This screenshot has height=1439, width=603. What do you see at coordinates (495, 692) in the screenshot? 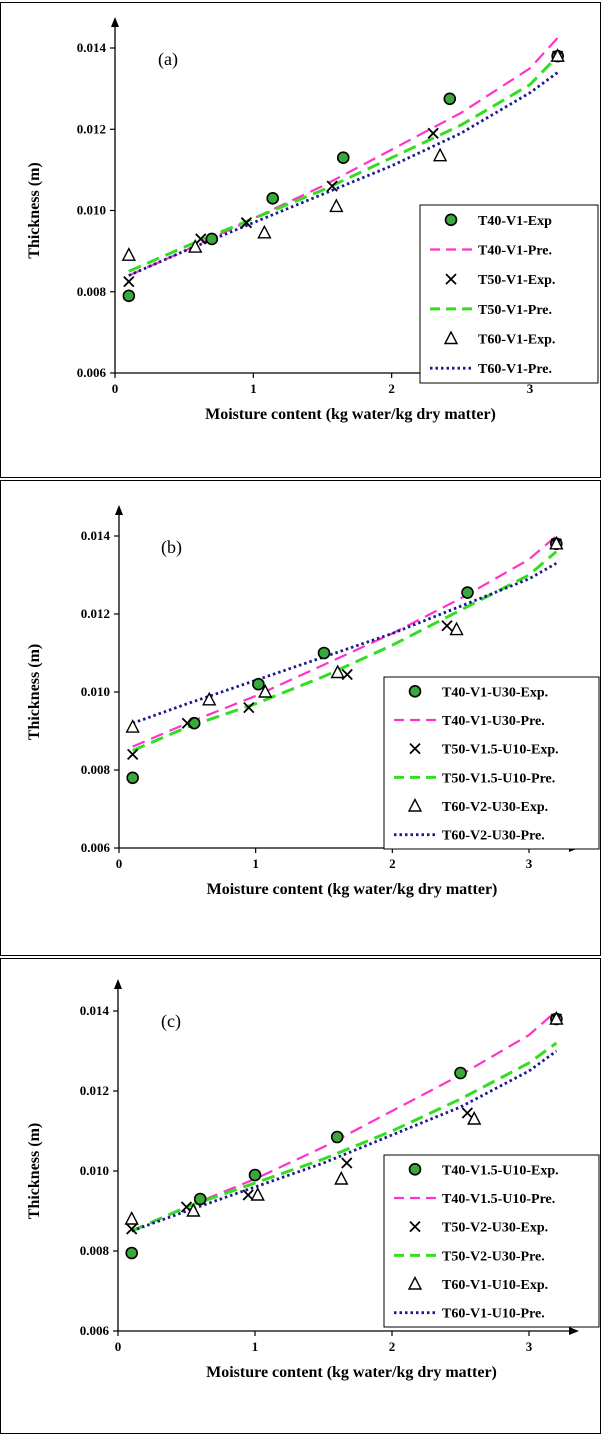
I see `chart-b-legend-entry-1-label: T40-V1-U30-Exp.` at bounding box center [495, 692].